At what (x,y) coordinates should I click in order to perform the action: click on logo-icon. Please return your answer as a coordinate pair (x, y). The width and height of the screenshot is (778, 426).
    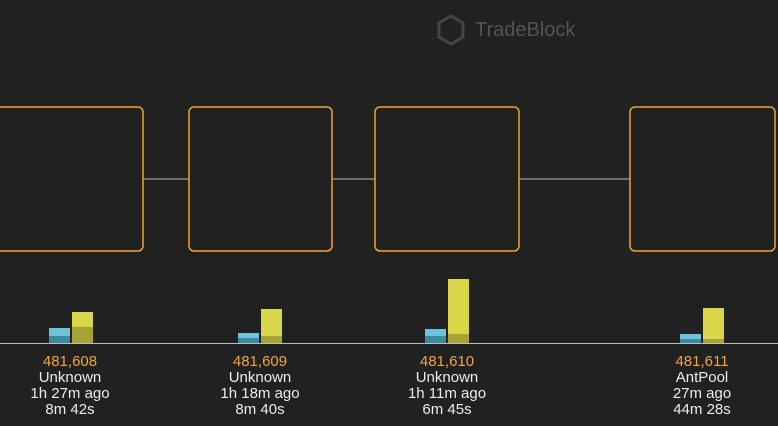
    Looking at the image, I should click on (451, 30).